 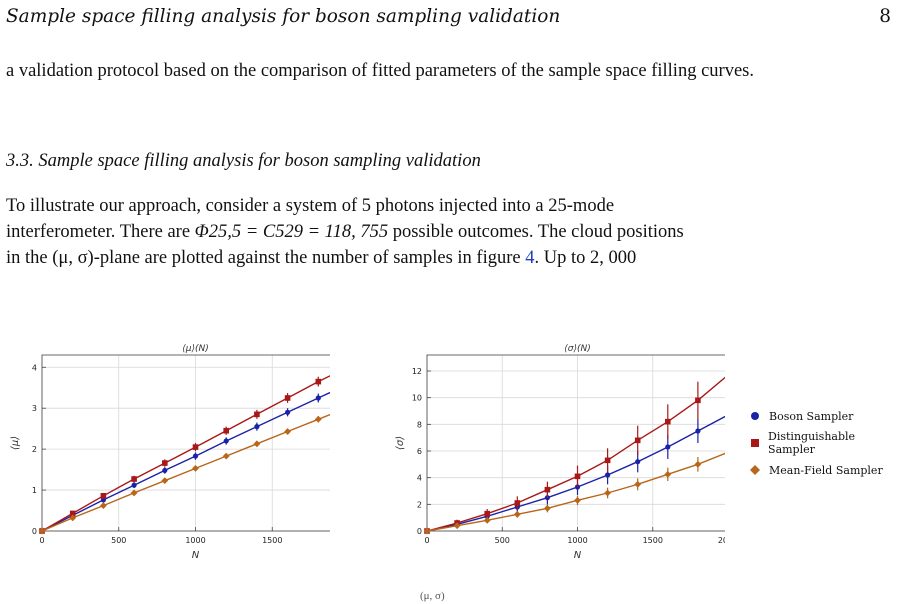 I want to click on legend-diamond-icon, so click(x=755, y=470).